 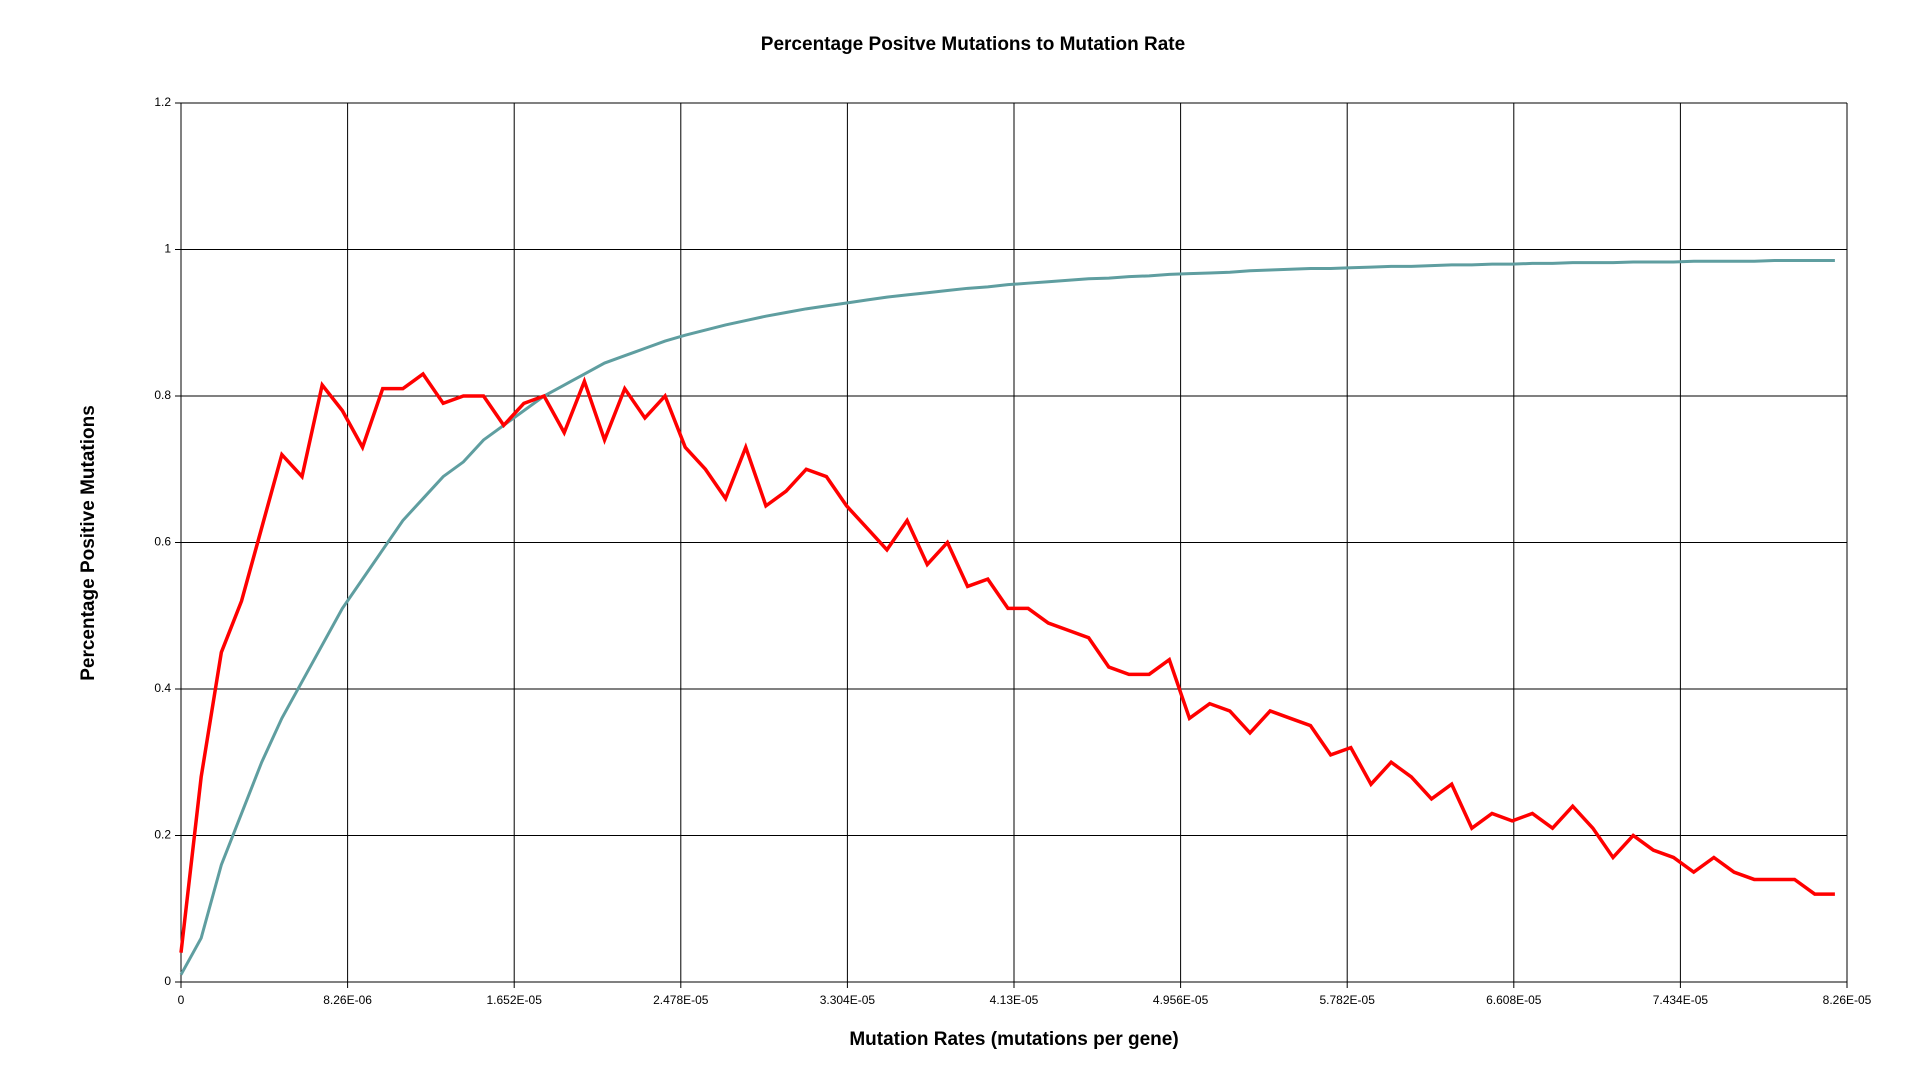 I want to click on x-tick-label: 0, so click(x=181, y=1000).